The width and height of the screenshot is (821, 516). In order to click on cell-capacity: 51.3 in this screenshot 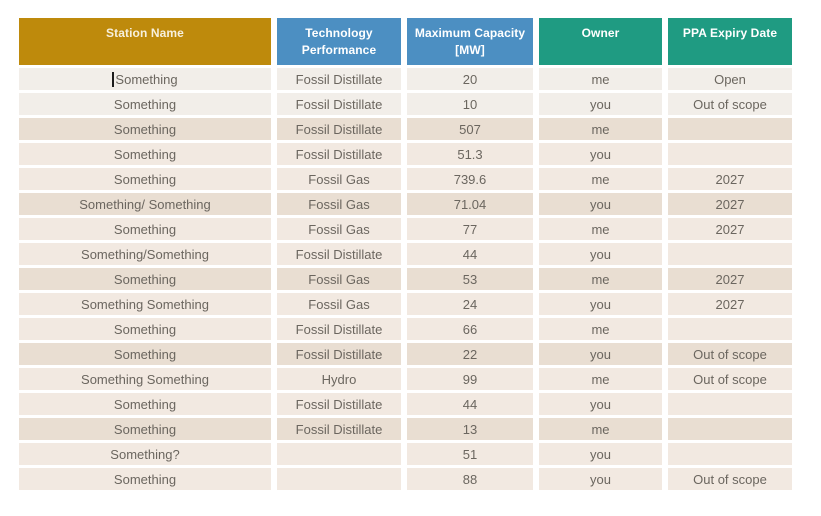, I will do `click(470, 154)`.